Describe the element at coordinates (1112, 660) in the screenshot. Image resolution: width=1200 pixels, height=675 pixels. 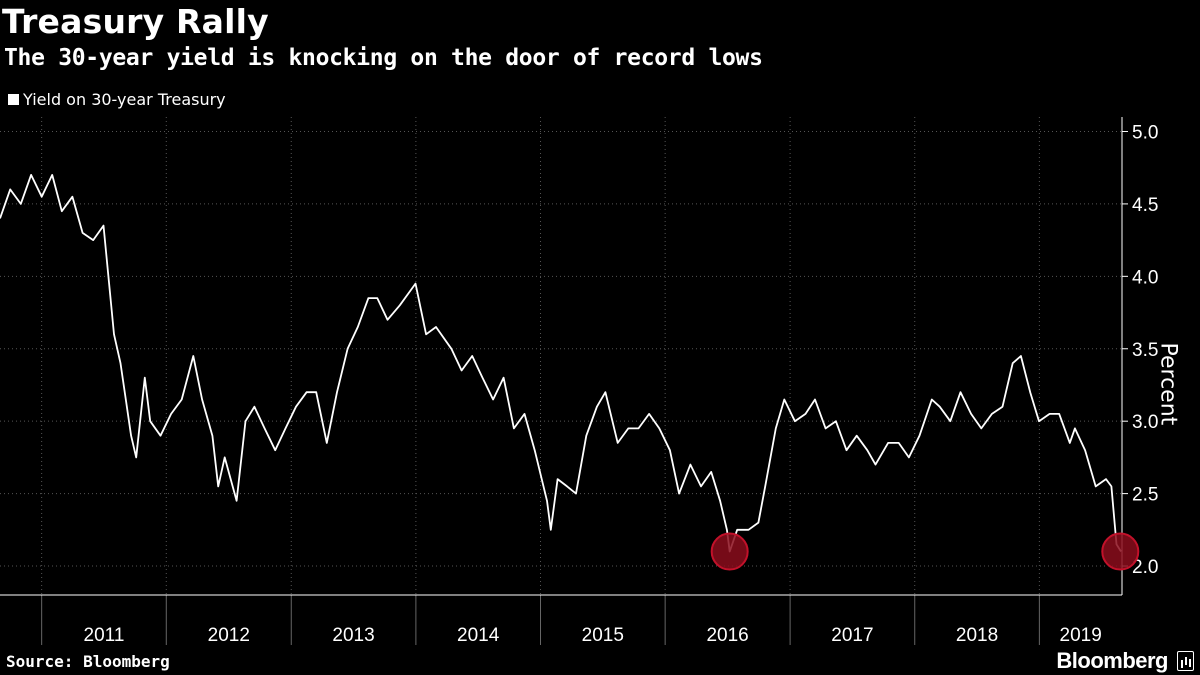
I see `brand-logo-text: Bloomberg` at that location.